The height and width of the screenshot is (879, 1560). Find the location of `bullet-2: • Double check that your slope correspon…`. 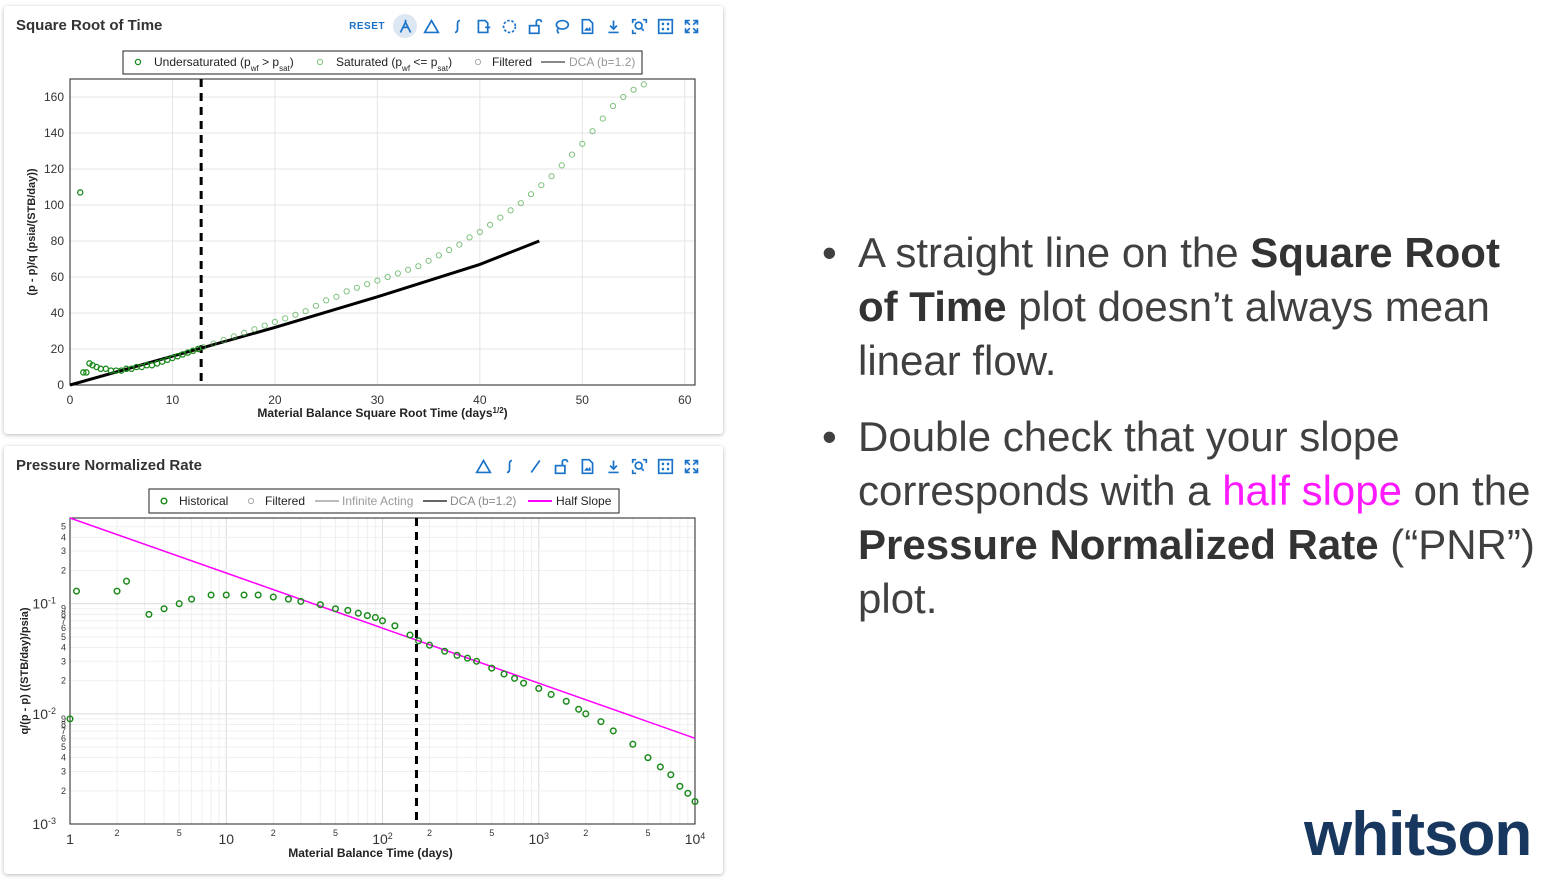

bullet-2: • Double check that your slope correspon… is located at coordinates (1180, 518).